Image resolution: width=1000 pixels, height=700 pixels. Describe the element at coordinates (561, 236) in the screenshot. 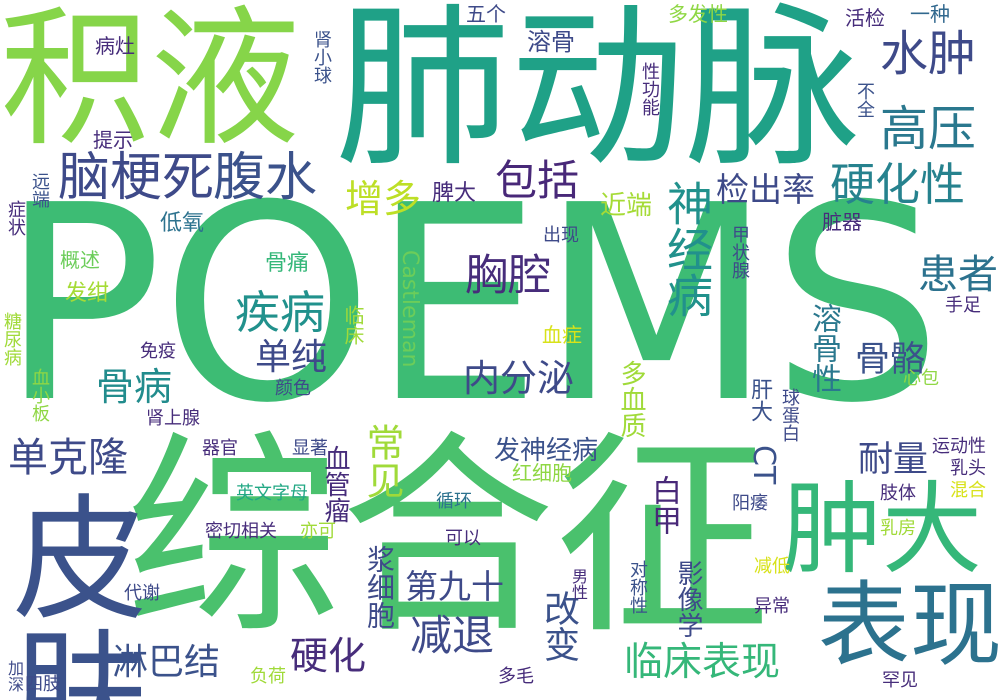

I see `word-appear: 出现` at that location.